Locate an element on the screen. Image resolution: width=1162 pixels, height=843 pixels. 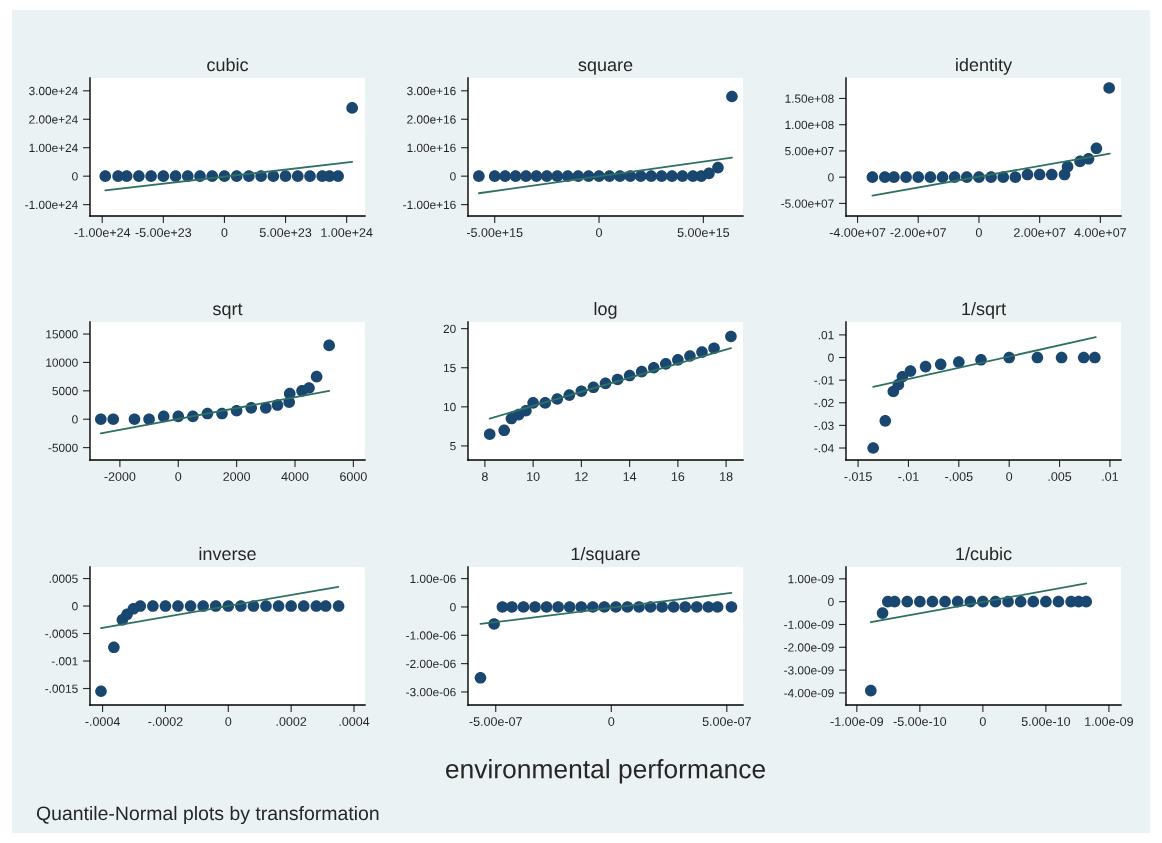
x-tick-label: 1.00e-09 is located at coordinates (1109, 721).